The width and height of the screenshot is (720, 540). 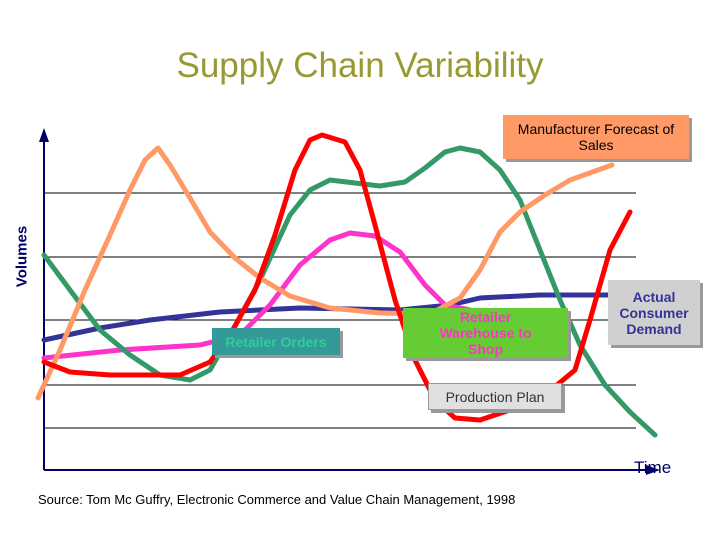 I want to click on production-label: Production Plan, so click(x=495, y=396).